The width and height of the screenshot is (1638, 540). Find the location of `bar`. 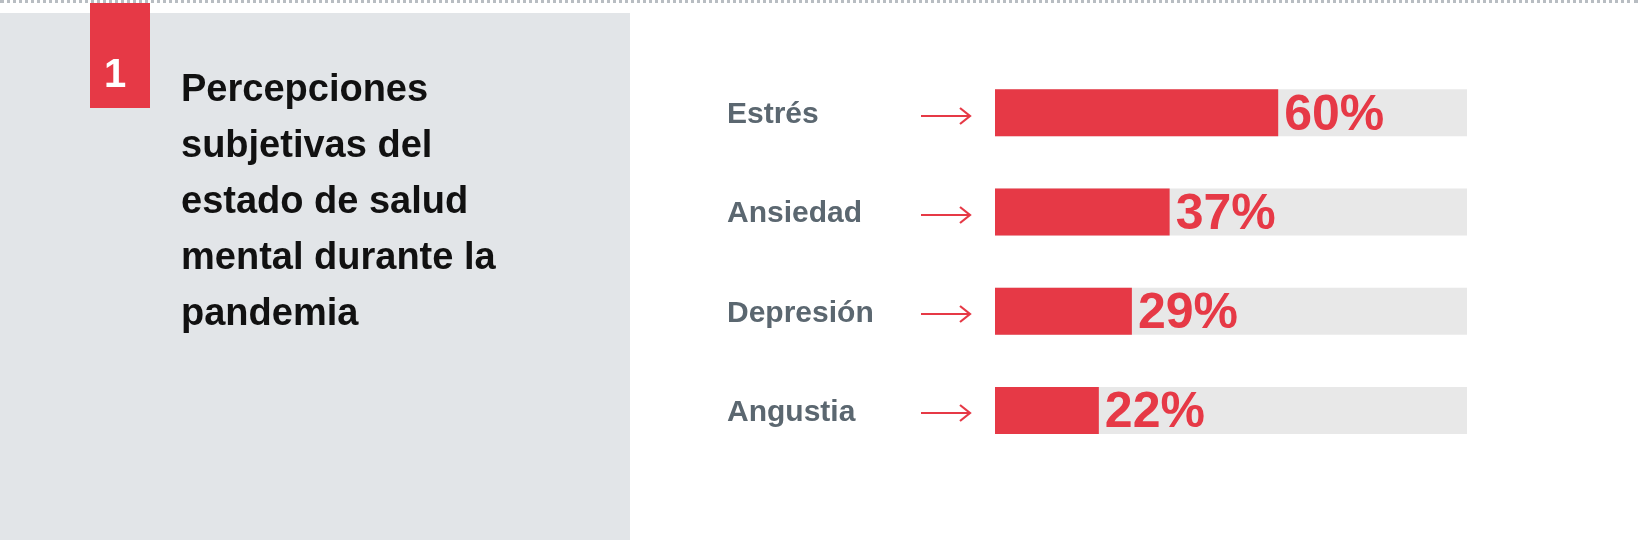

bar is located at coordinates (1047, 410).